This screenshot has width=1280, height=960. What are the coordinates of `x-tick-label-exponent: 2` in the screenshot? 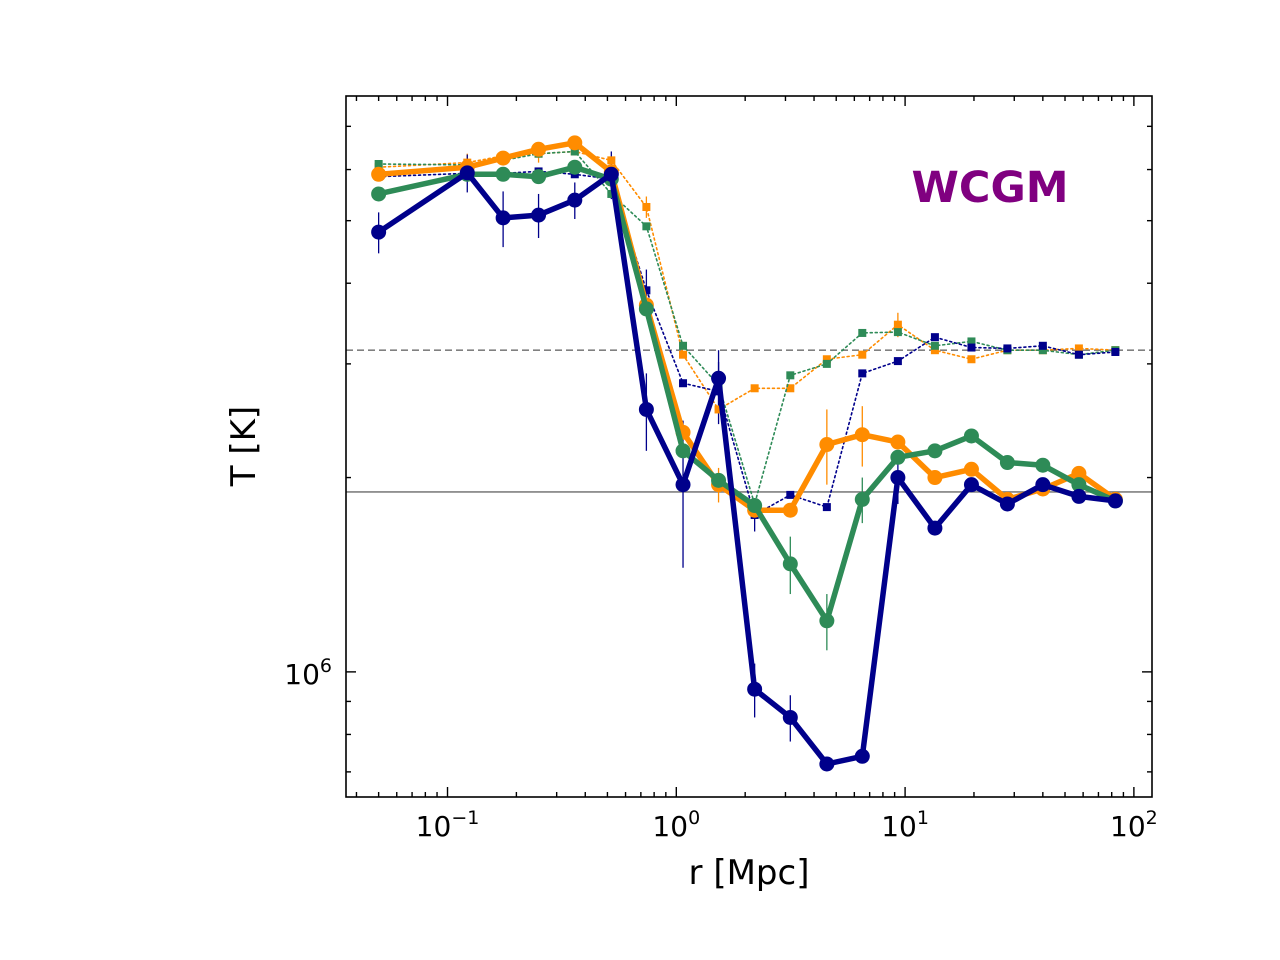 It's located at (1152, 818).